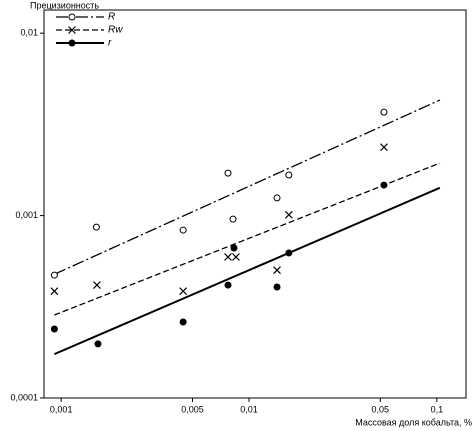 The width and height of the screenshot is (474, 431). Describe the element at coordinates (115, 30) in the screenshot. I see `legend-label: Rw` at that location.